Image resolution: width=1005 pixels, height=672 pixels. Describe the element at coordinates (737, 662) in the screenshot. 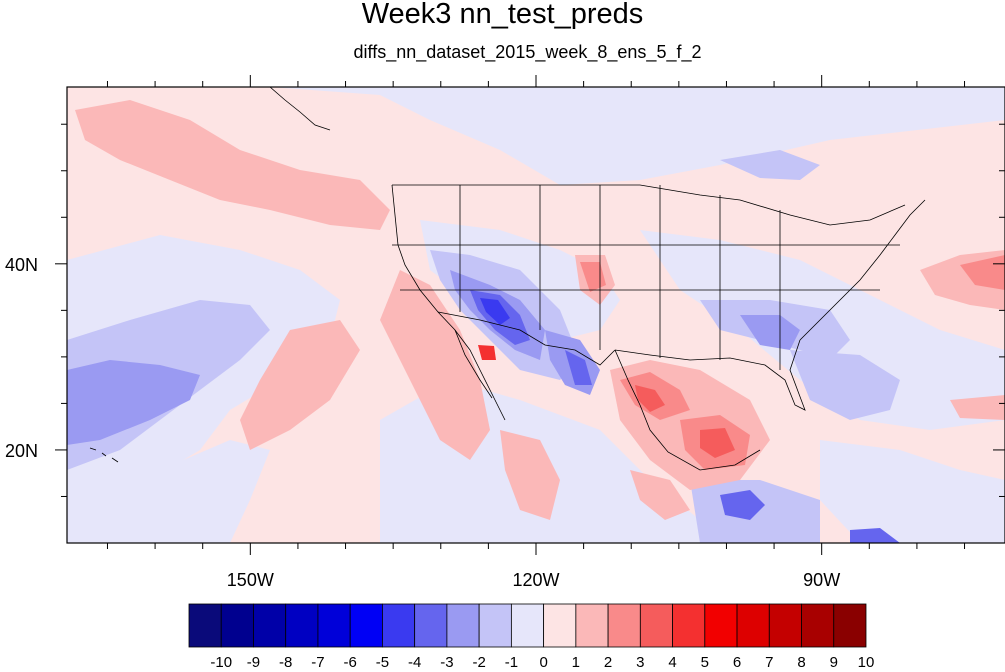

I see `colorbar-label: 6` at that location.